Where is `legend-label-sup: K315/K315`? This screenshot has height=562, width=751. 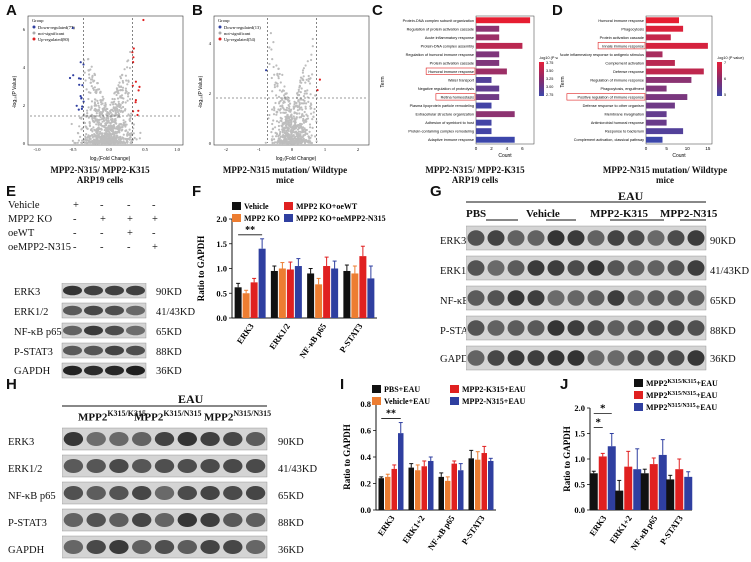
legend-label-sup: K315/K315 is located at coordinates (681, 382).